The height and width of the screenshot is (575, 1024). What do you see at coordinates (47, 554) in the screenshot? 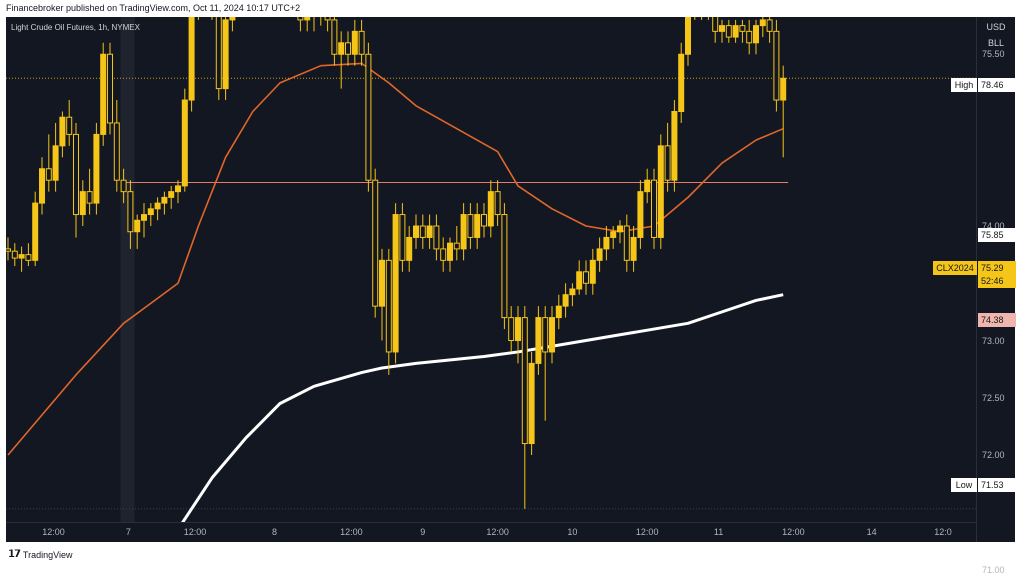
I see `brand-name: TradingView` at bounding box center [47, 554].